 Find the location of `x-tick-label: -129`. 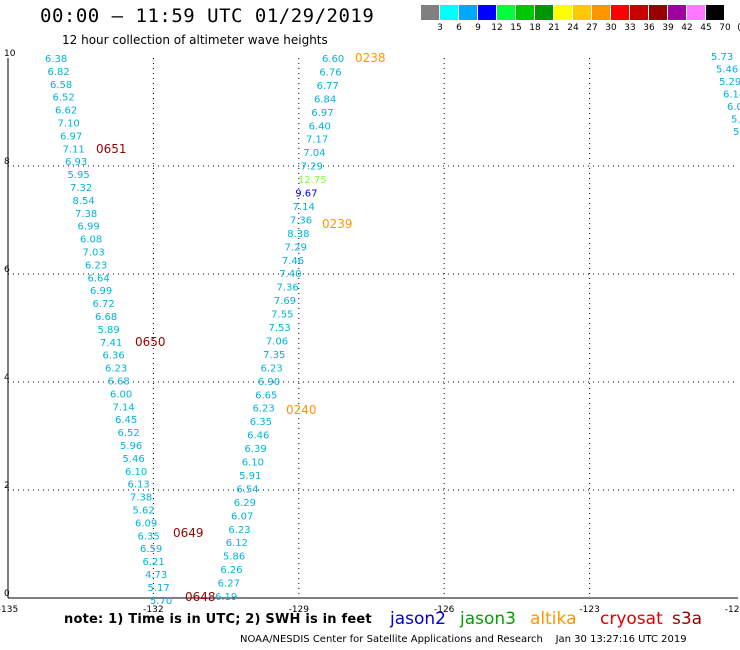

x-tick-label: -129 is located at coordinates (299, 610).